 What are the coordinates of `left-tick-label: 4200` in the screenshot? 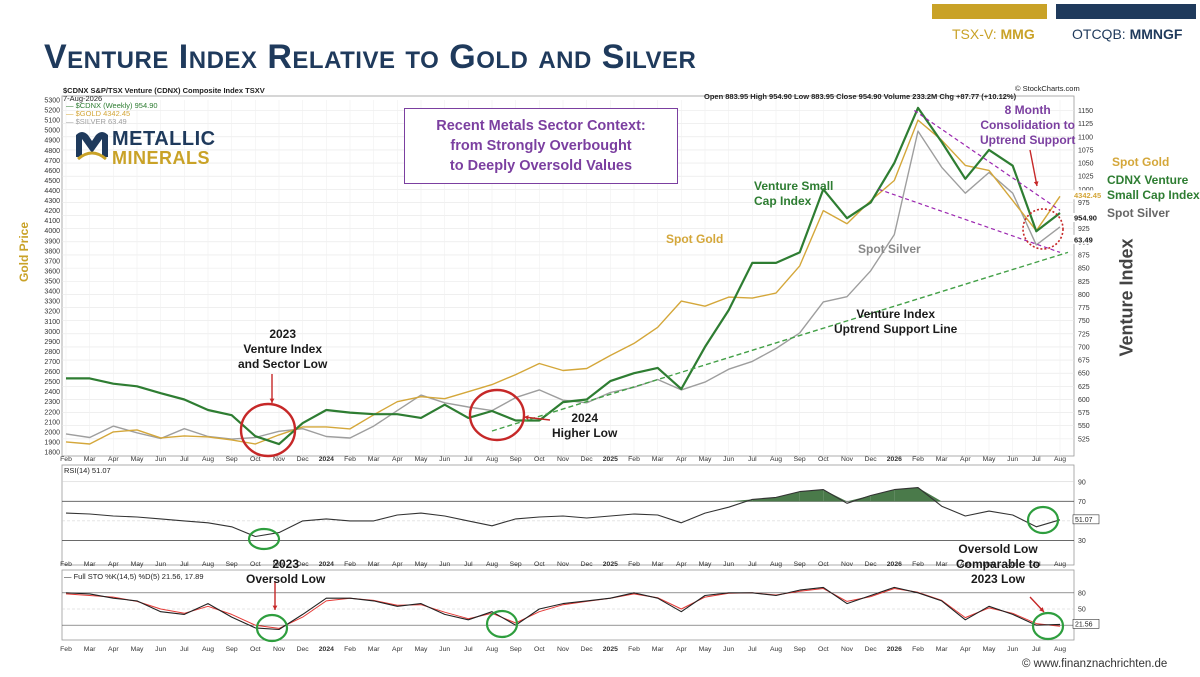 It's located at (52, 211).